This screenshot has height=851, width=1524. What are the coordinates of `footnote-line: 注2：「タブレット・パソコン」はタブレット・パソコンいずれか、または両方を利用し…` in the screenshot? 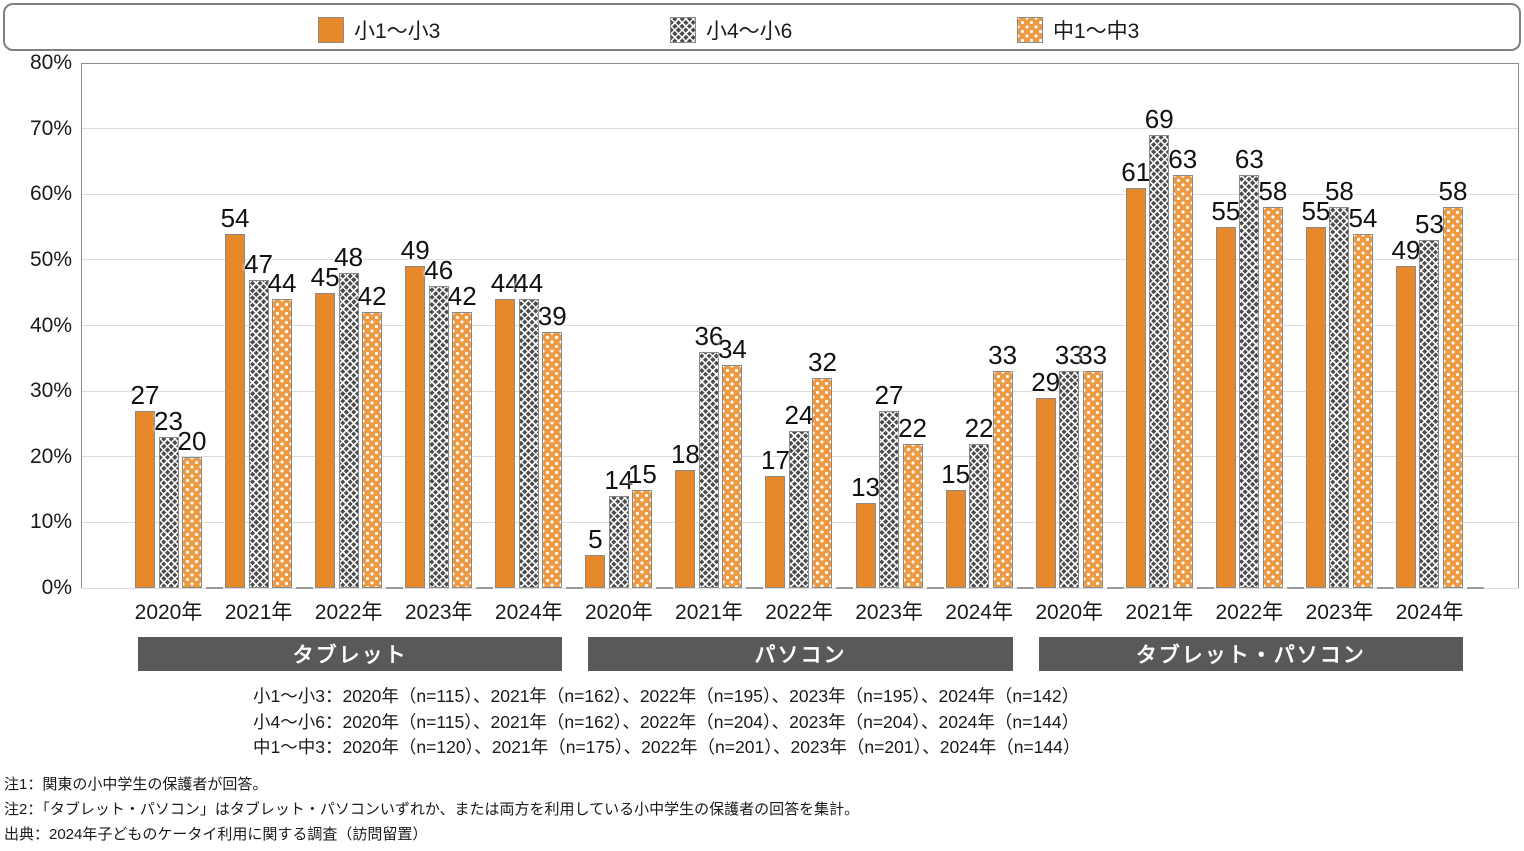 It's located at (432, 809).